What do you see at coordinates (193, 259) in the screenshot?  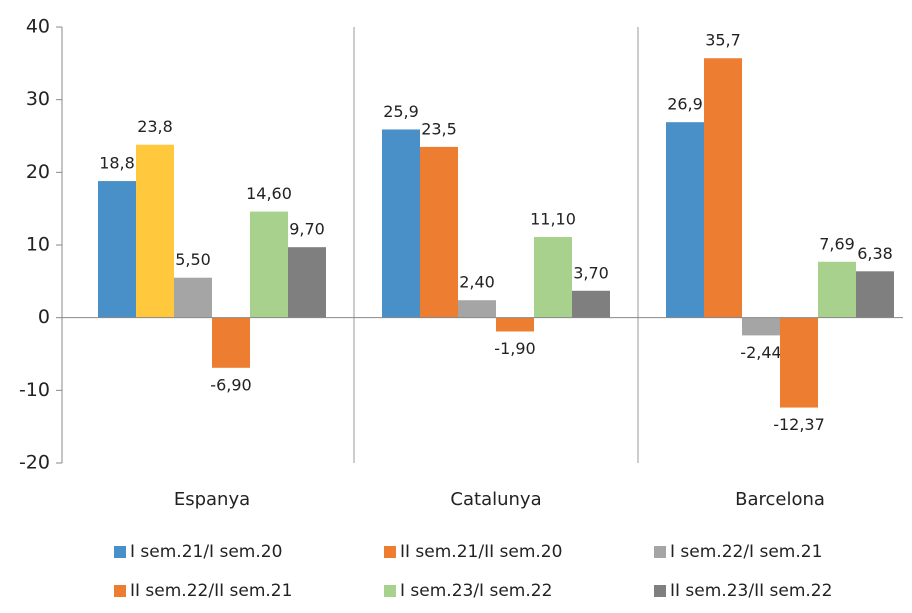 I see `data-label: 5,50` at bounding box center [193, 259].